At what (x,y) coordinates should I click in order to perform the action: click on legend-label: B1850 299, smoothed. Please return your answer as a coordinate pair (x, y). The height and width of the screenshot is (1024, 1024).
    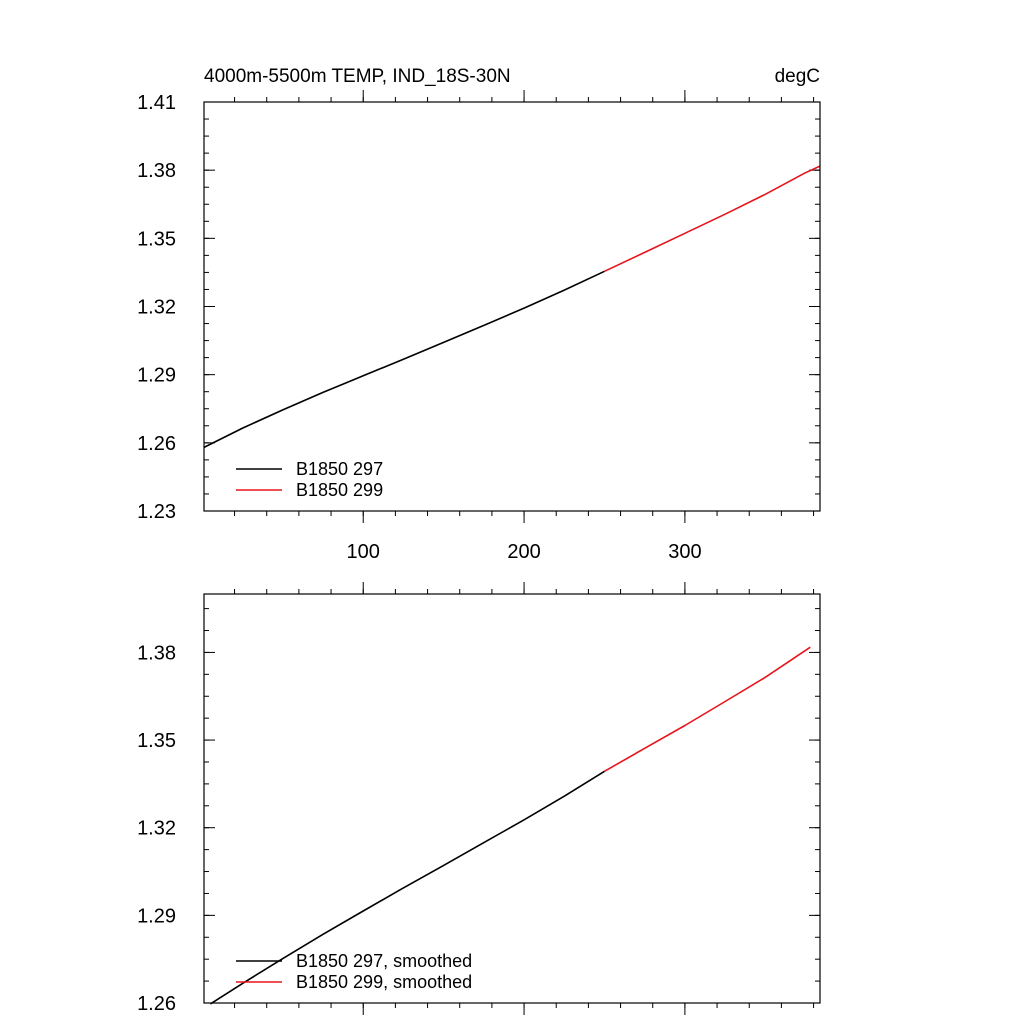
    Looking at the image, I should click on (384, 982).